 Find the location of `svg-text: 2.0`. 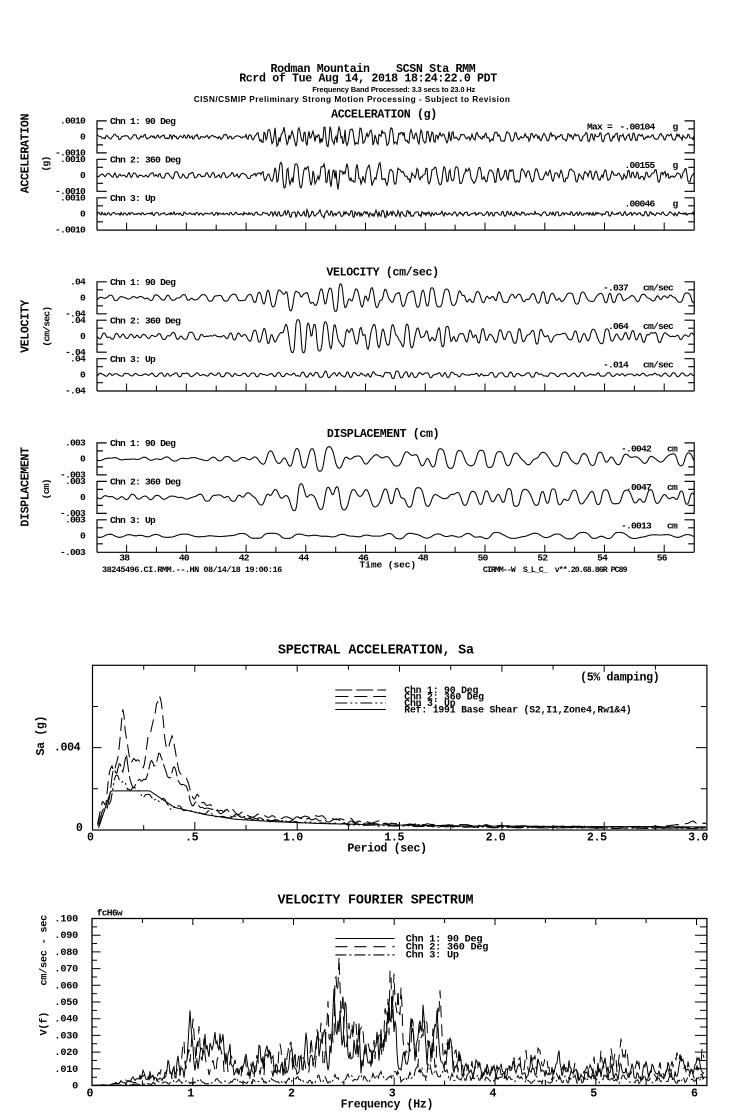

svg-text: 2.0 is located at coordinates (496, 838).